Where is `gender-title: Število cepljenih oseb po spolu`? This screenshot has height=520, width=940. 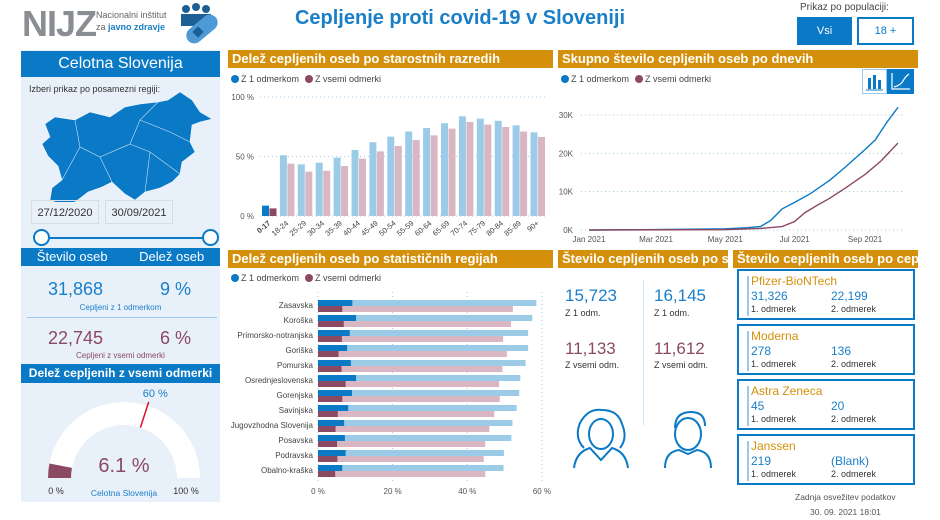
gender-title: Število cepljenih oseb po spolu is located at coordinates (657, 259).